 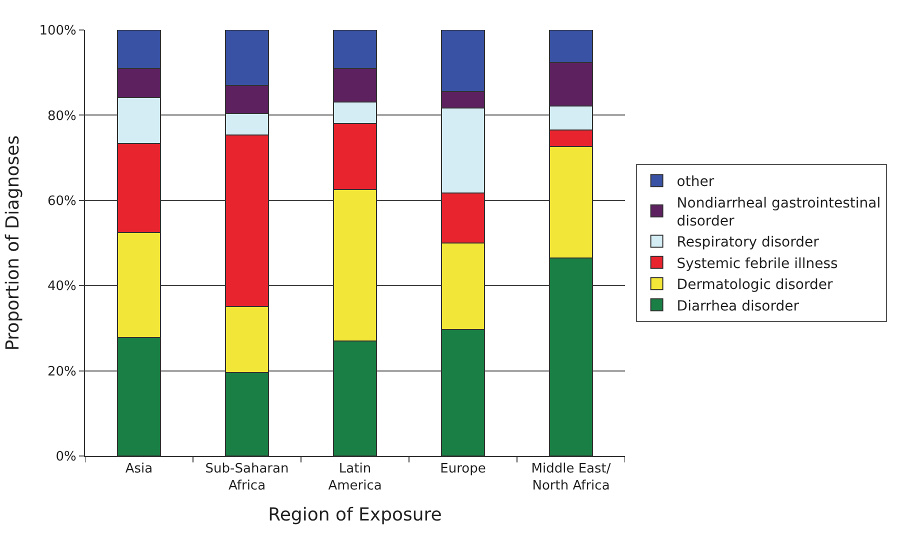 What do you see at coordinates (738, 306) in the screenshot?
I see `legend-label: Diarrhea disorder` at bounding box center [738, 306].